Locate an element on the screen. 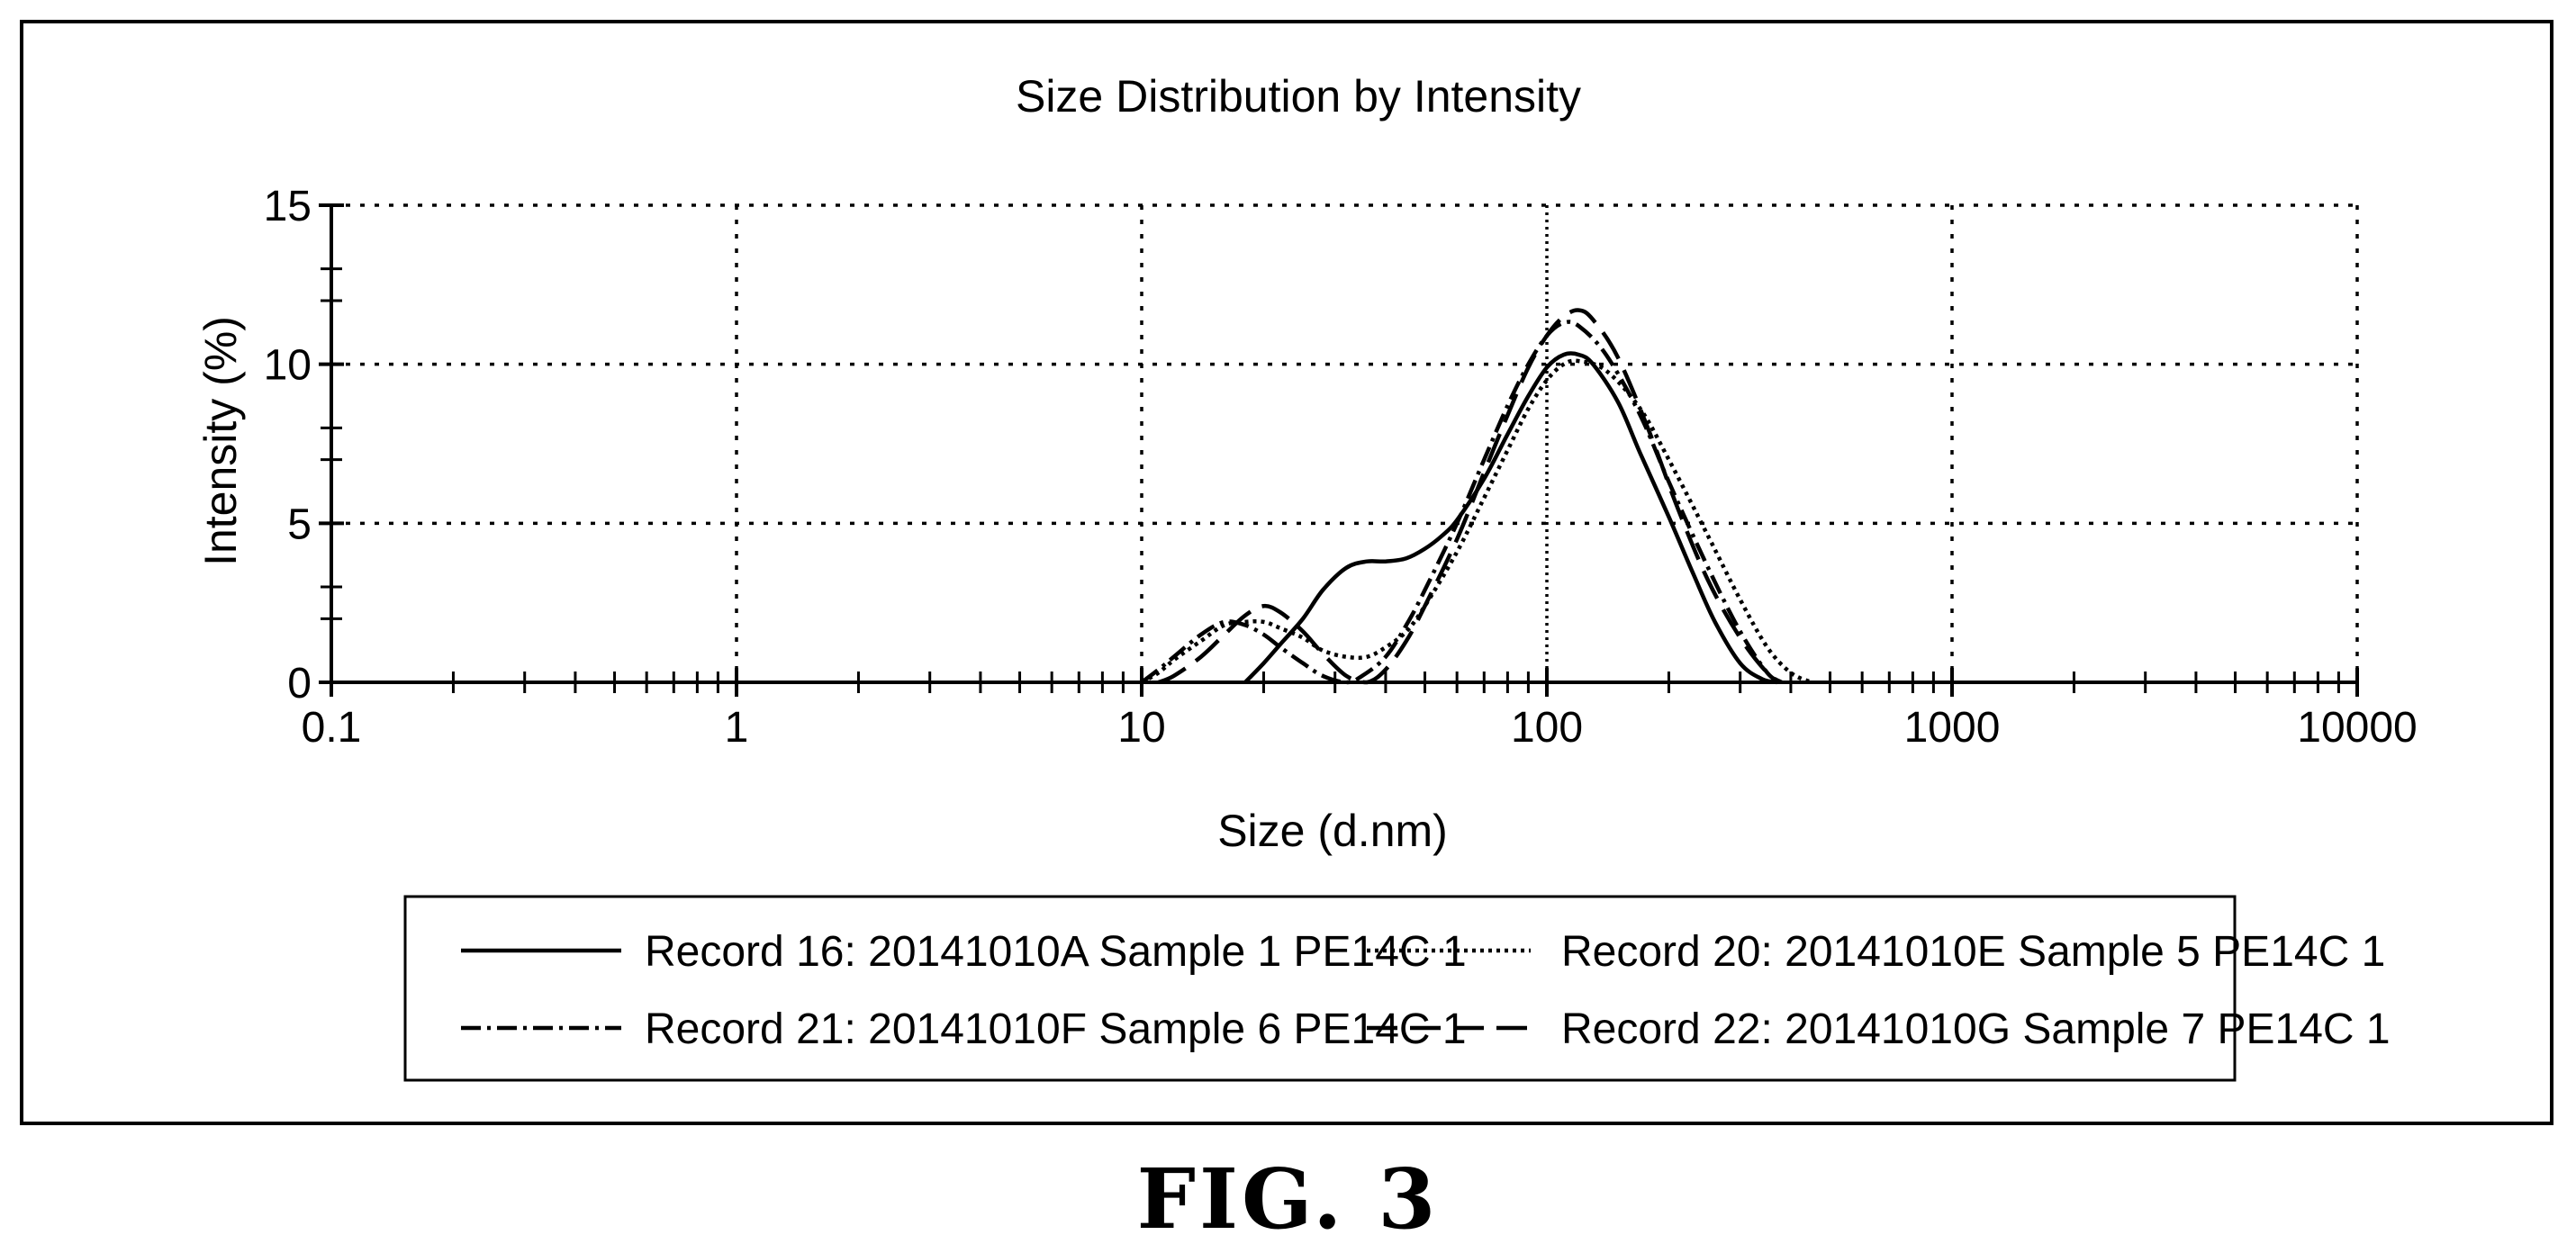 The height and width of the screenshot is (1253, 2576). legend-label: Record 20: 20141010E Sample 5 PE14C 1 is located at coordinates (1973, 952).